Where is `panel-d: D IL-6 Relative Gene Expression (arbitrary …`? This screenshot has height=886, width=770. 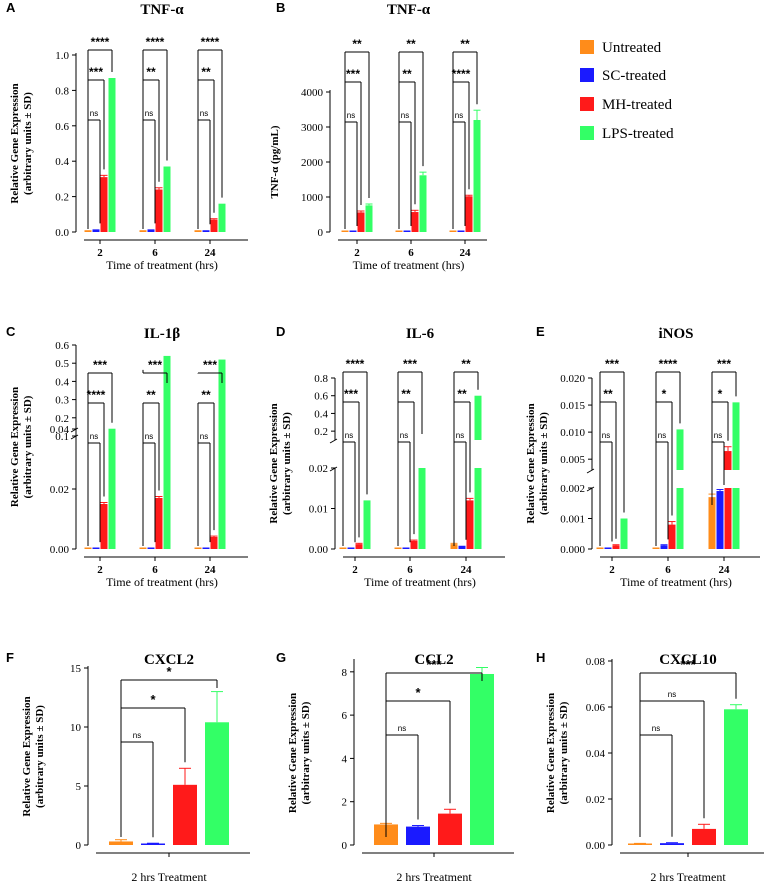
panel-d: D IL-6 Relative Gene Expression (arbitrary … is located at coordinates (386, 456).